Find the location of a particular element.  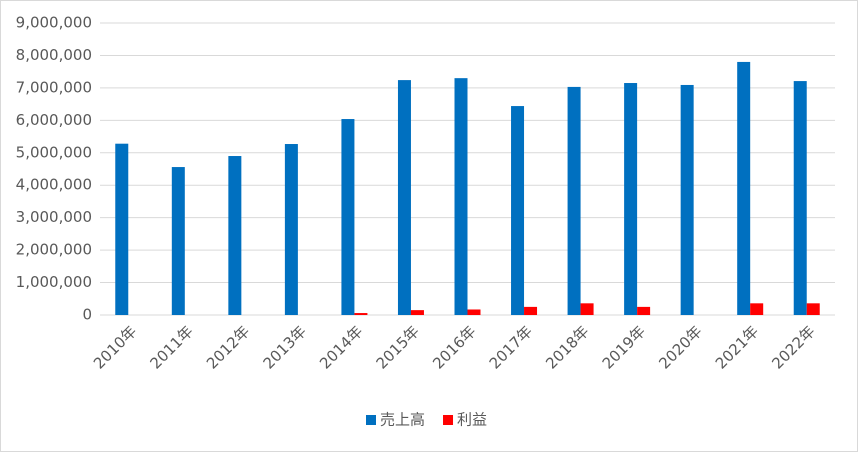

legend-label: 売上高 is located at coordinates (402, 420).